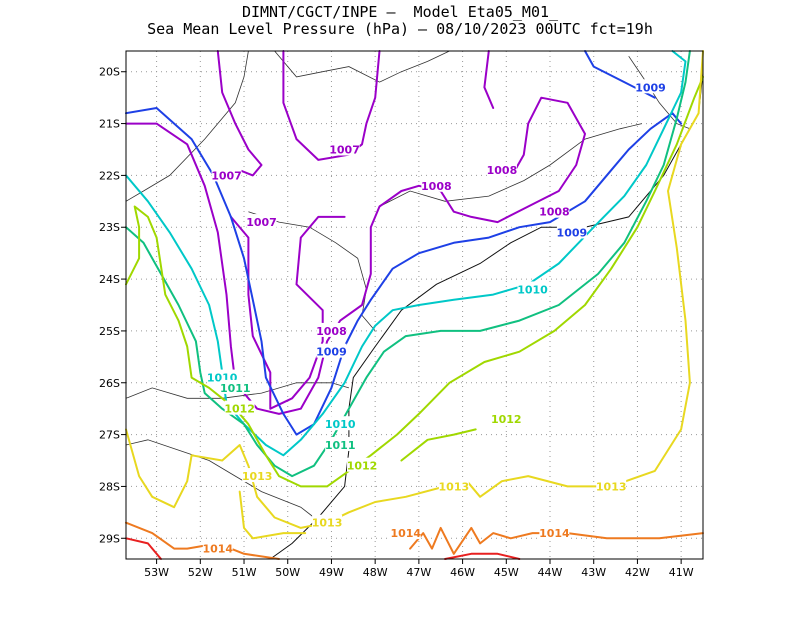  Describe the element at coordinates (109, 435) in the screenshot. I see `y-tick-label: 27S` at that location.